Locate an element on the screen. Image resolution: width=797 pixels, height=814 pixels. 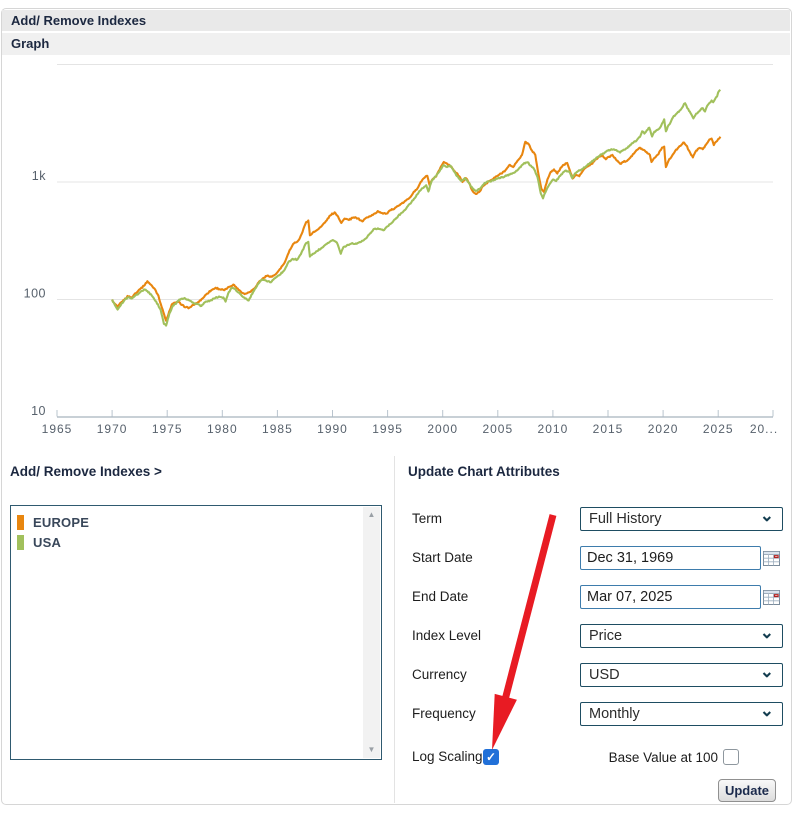
end-date-calendar-icon is located at coordinates (771, 597).